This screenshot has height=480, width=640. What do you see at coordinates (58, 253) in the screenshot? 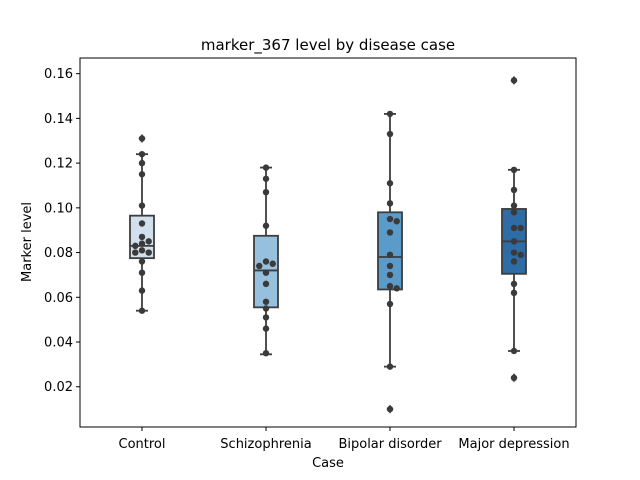
I see `y-tick-label: 0.08` at bounding box center [58, 253].